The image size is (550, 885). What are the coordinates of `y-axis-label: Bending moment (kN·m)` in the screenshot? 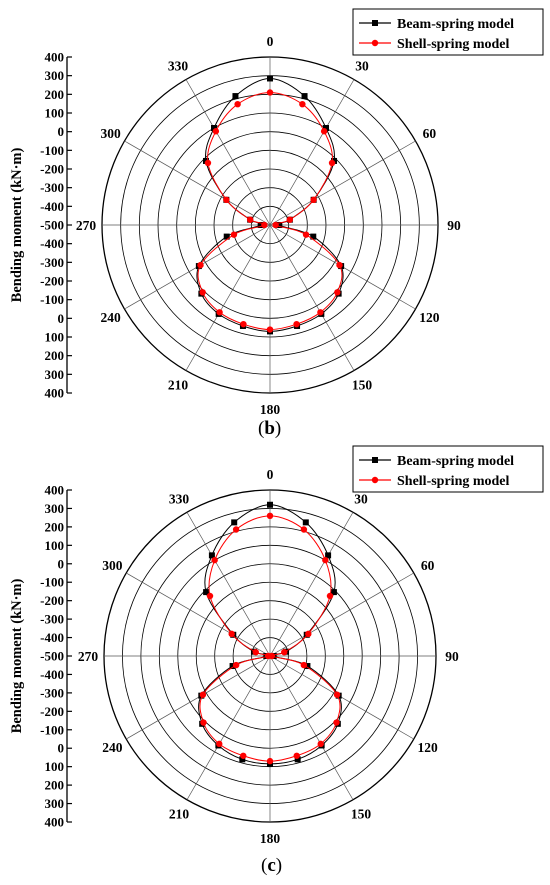 It's located at (17, 224).